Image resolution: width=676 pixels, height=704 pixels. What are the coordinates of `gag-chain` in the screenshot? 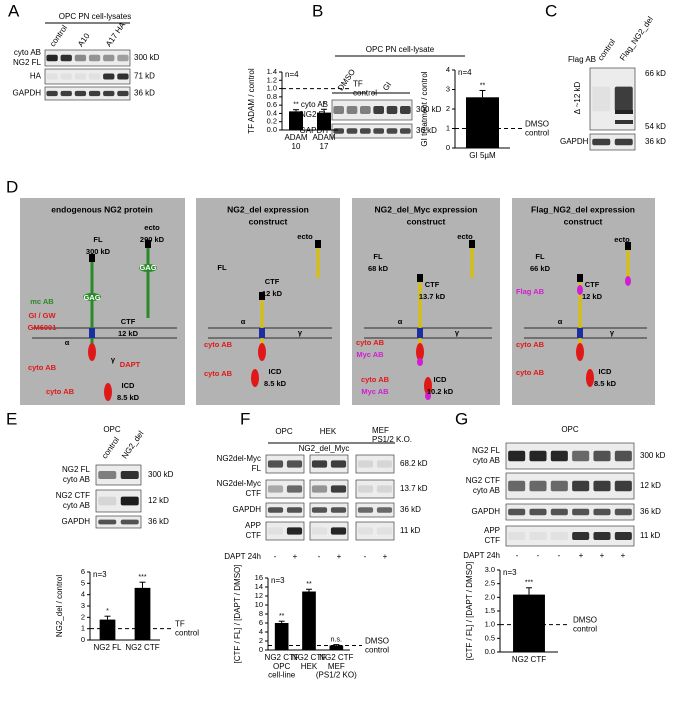 It's located at (92, 297).